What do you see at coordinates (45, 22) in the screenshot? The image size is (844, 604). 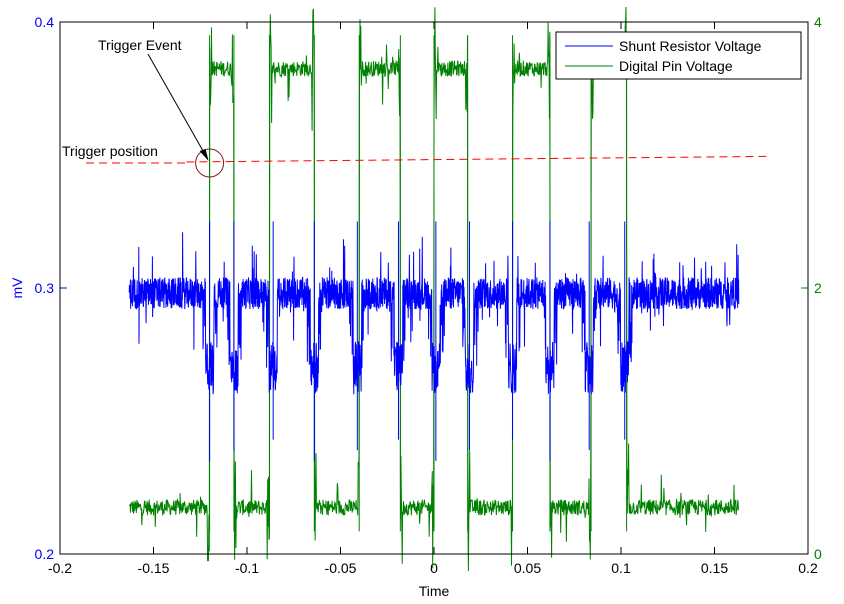 I see `left-y-tick-label: 0.4` at bounding box center [45, 22].